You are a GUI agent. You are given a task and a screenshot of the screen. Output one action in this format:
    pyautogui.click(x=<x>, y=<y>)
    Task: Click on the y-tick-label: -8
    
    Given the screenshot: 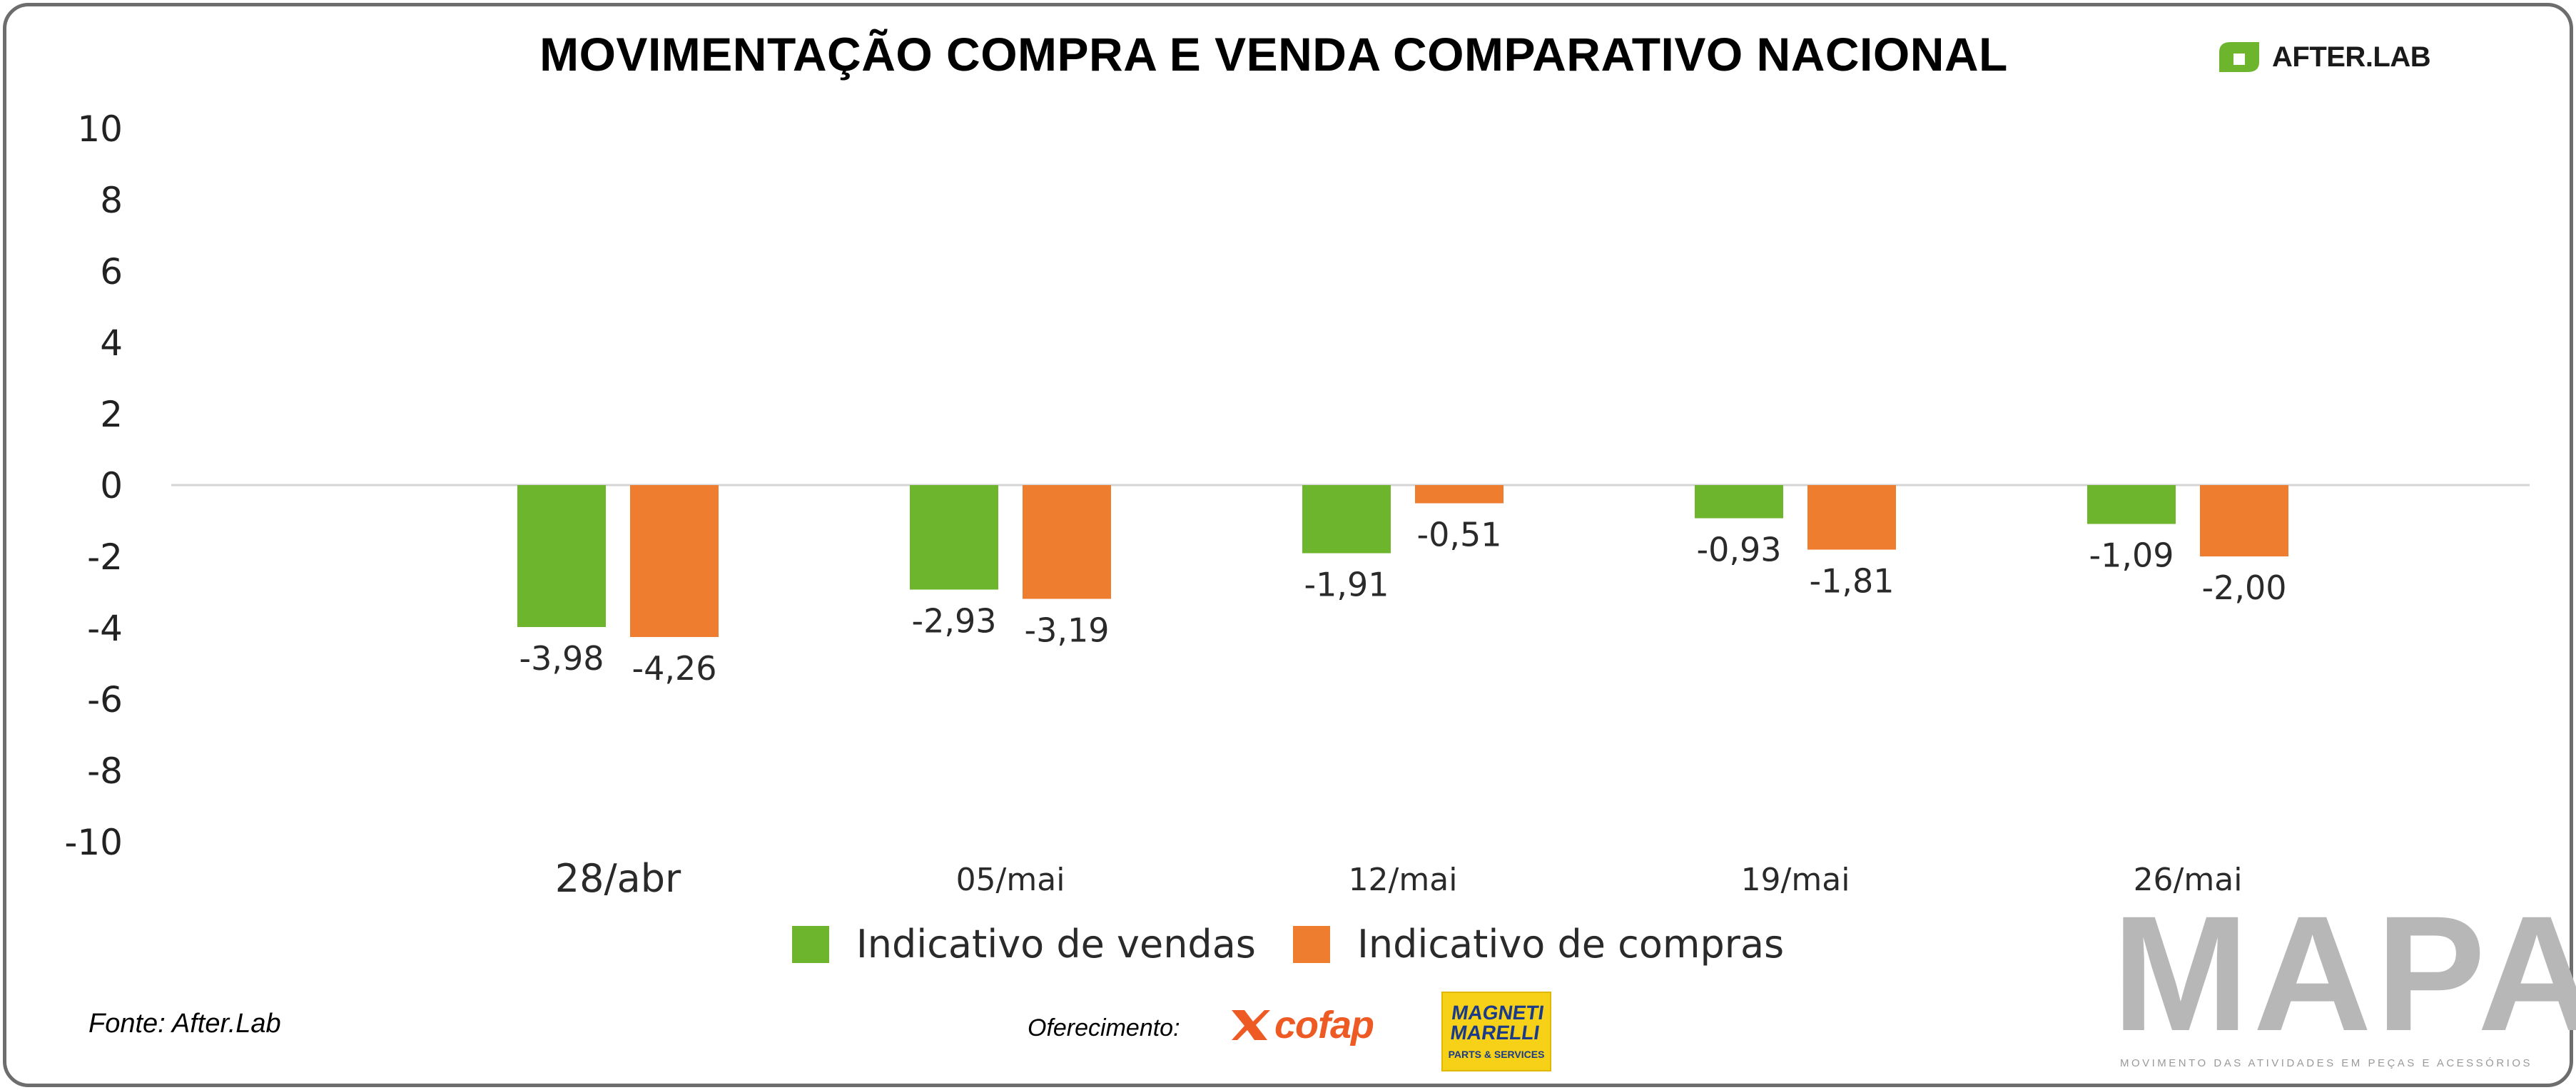 What is the action you would take?
    pyautogui.click(x=105, y=771)
    